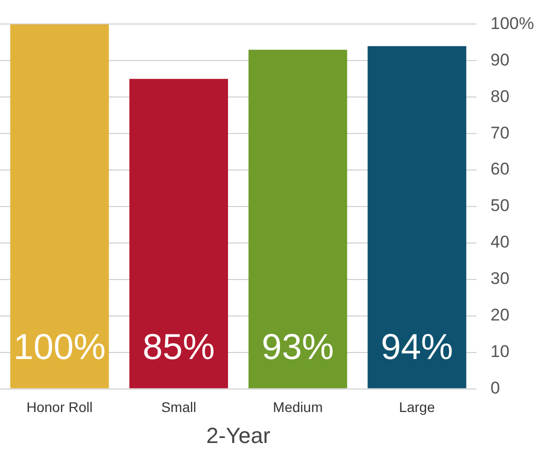  What do you see at coordinates (297, 407) in the screenshot?
I see `x-tick-label: Medium` at bounding box center [297, 407].